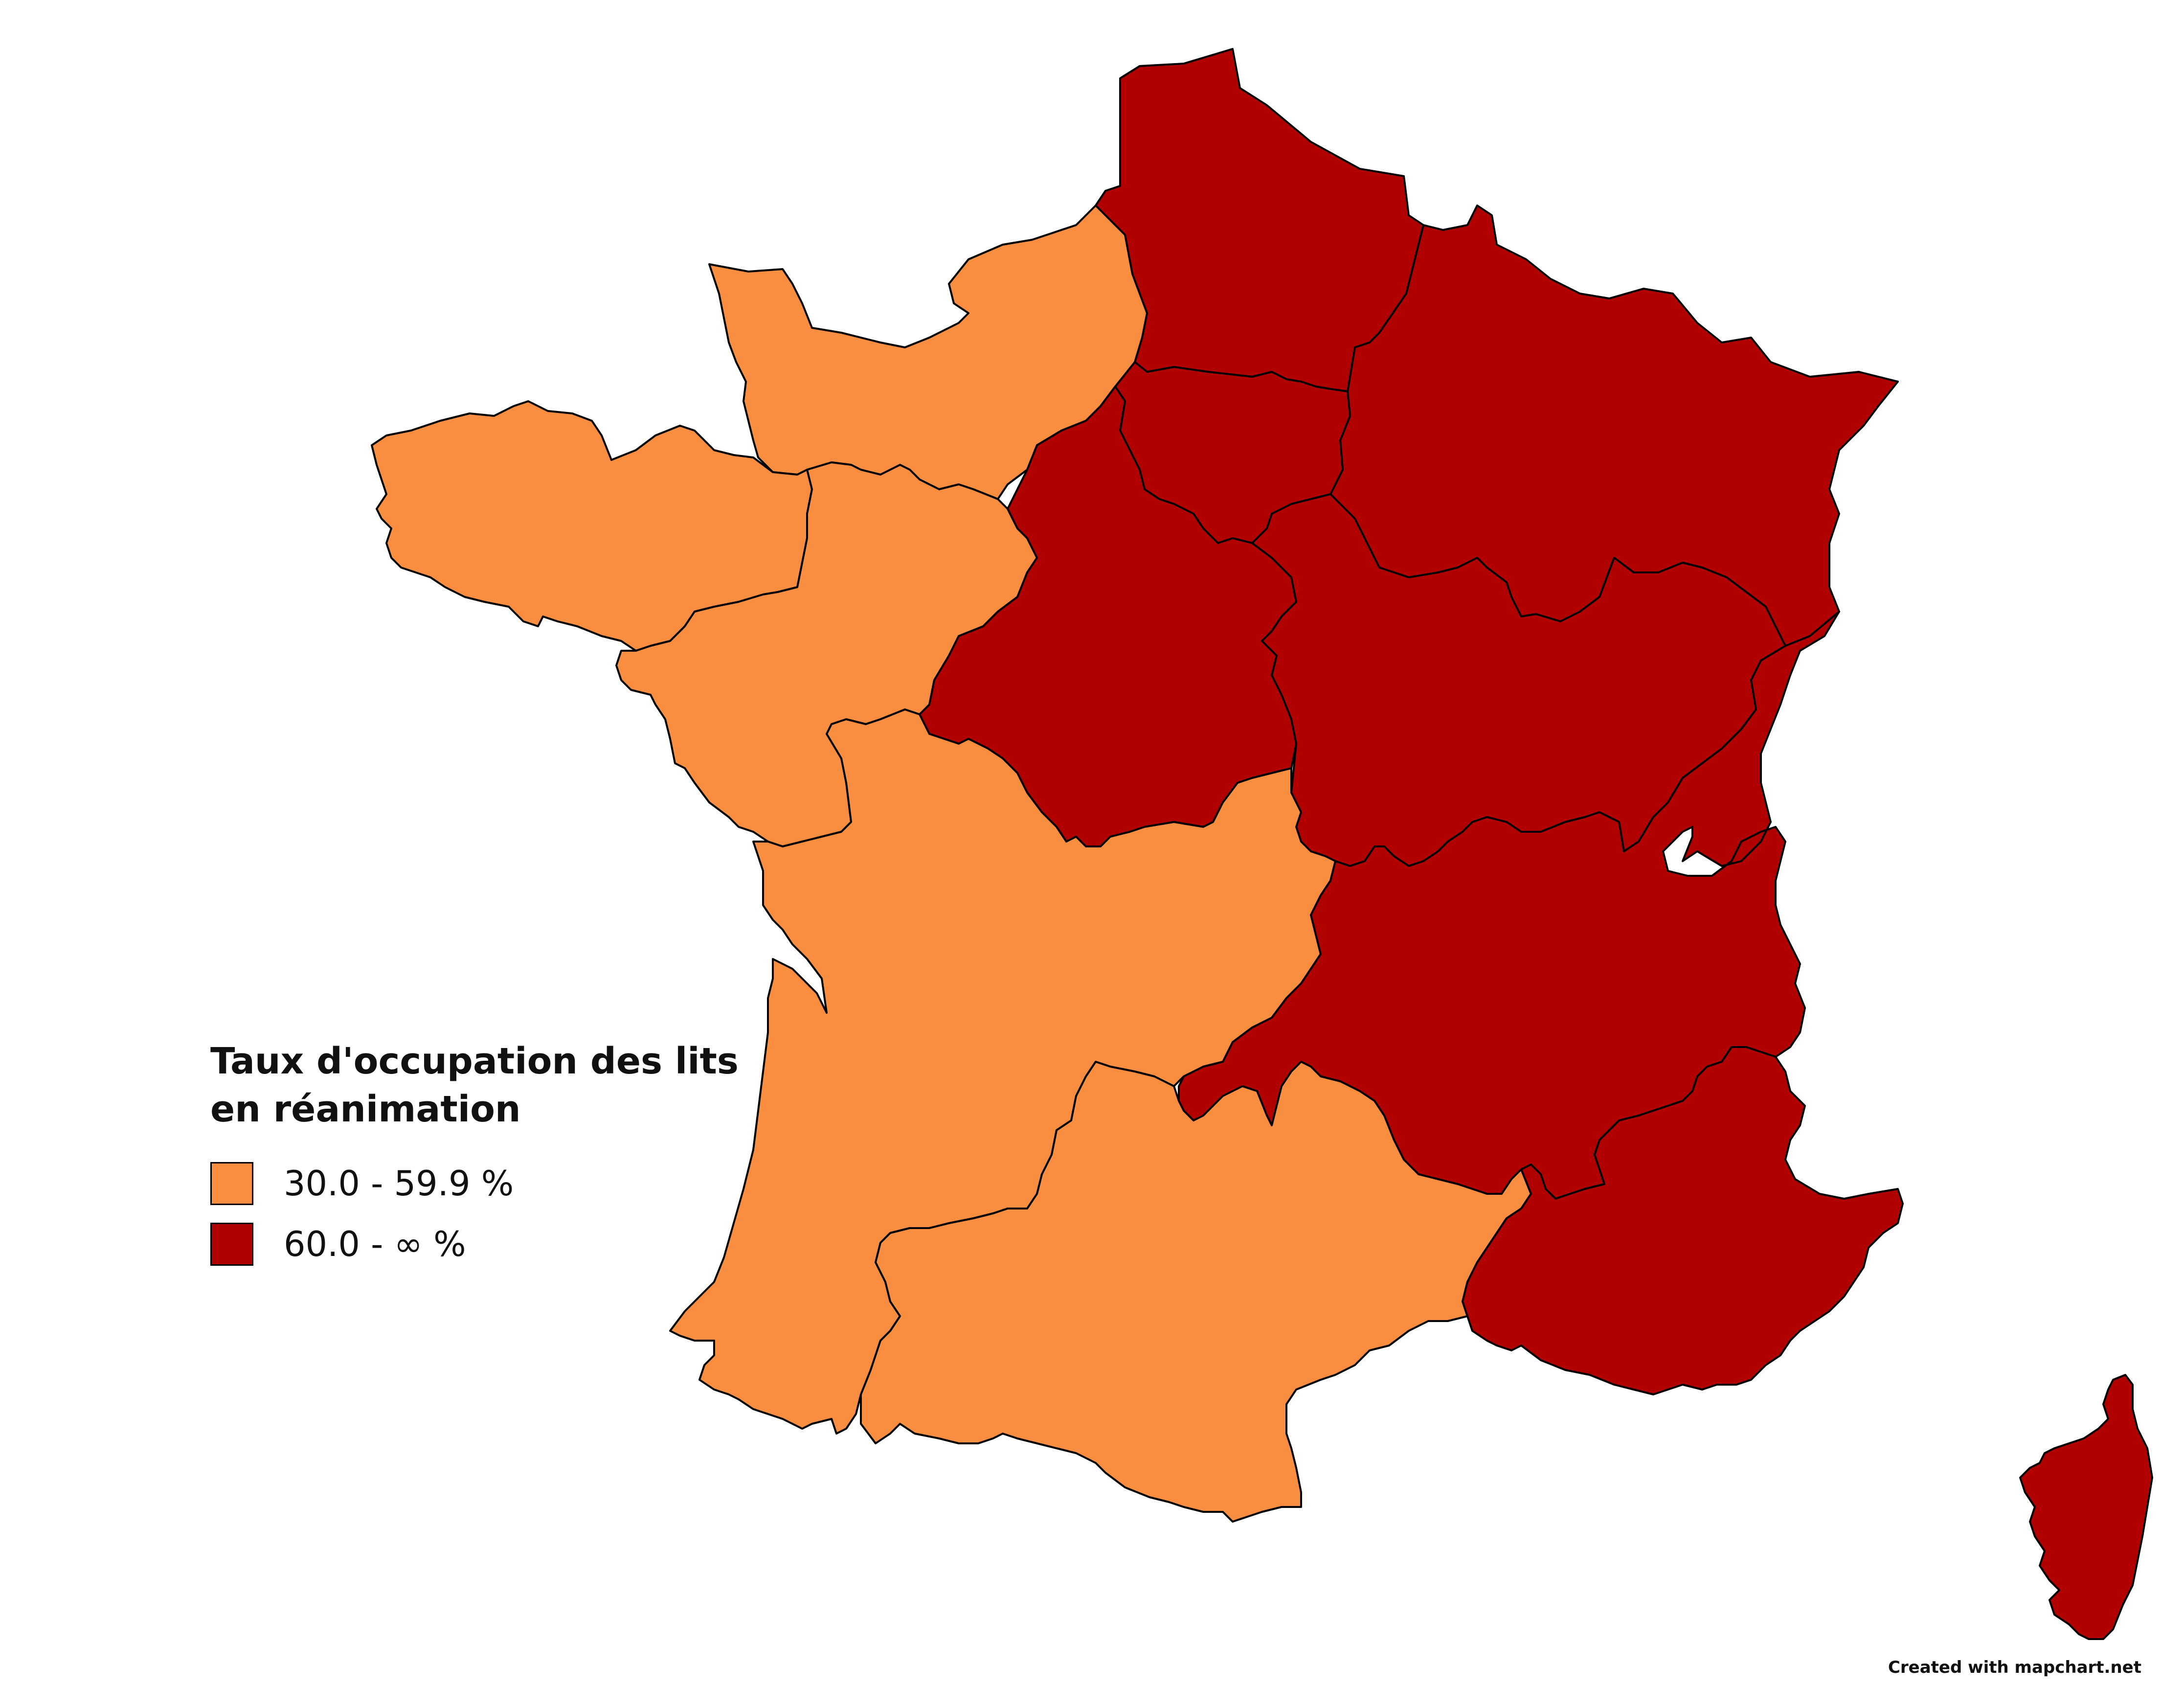  Describe the element at coordinates (399, 1183) in the screenshot. I see `legend-label-low: 30.0 - 59.9 %` at that location.